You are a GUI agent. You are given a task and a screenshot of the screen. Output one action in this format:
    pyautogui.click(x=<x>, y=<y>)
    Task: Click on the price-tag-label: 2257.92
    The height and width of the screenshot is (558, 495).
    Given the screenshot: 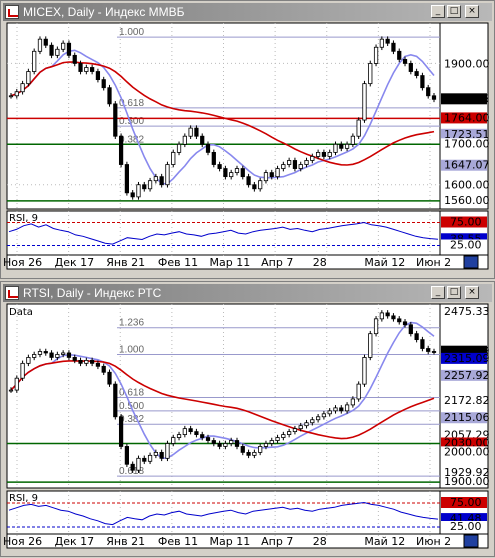 What is the action you would take?
    pyautogui.click(x=467, y=375)
    